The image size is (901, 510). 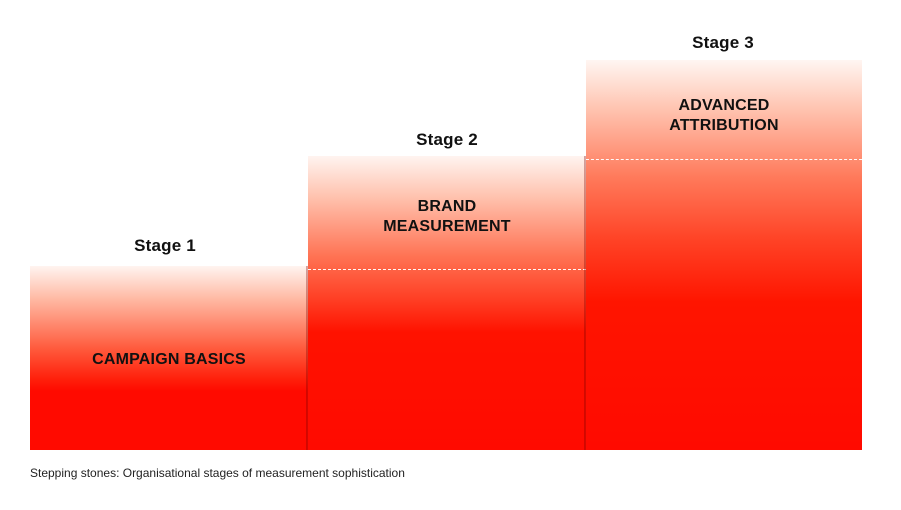 What do you see at coordinates (447, 269) in the screenshot?
I see `stage-1-level-divider` at bounding box center [447, 269].